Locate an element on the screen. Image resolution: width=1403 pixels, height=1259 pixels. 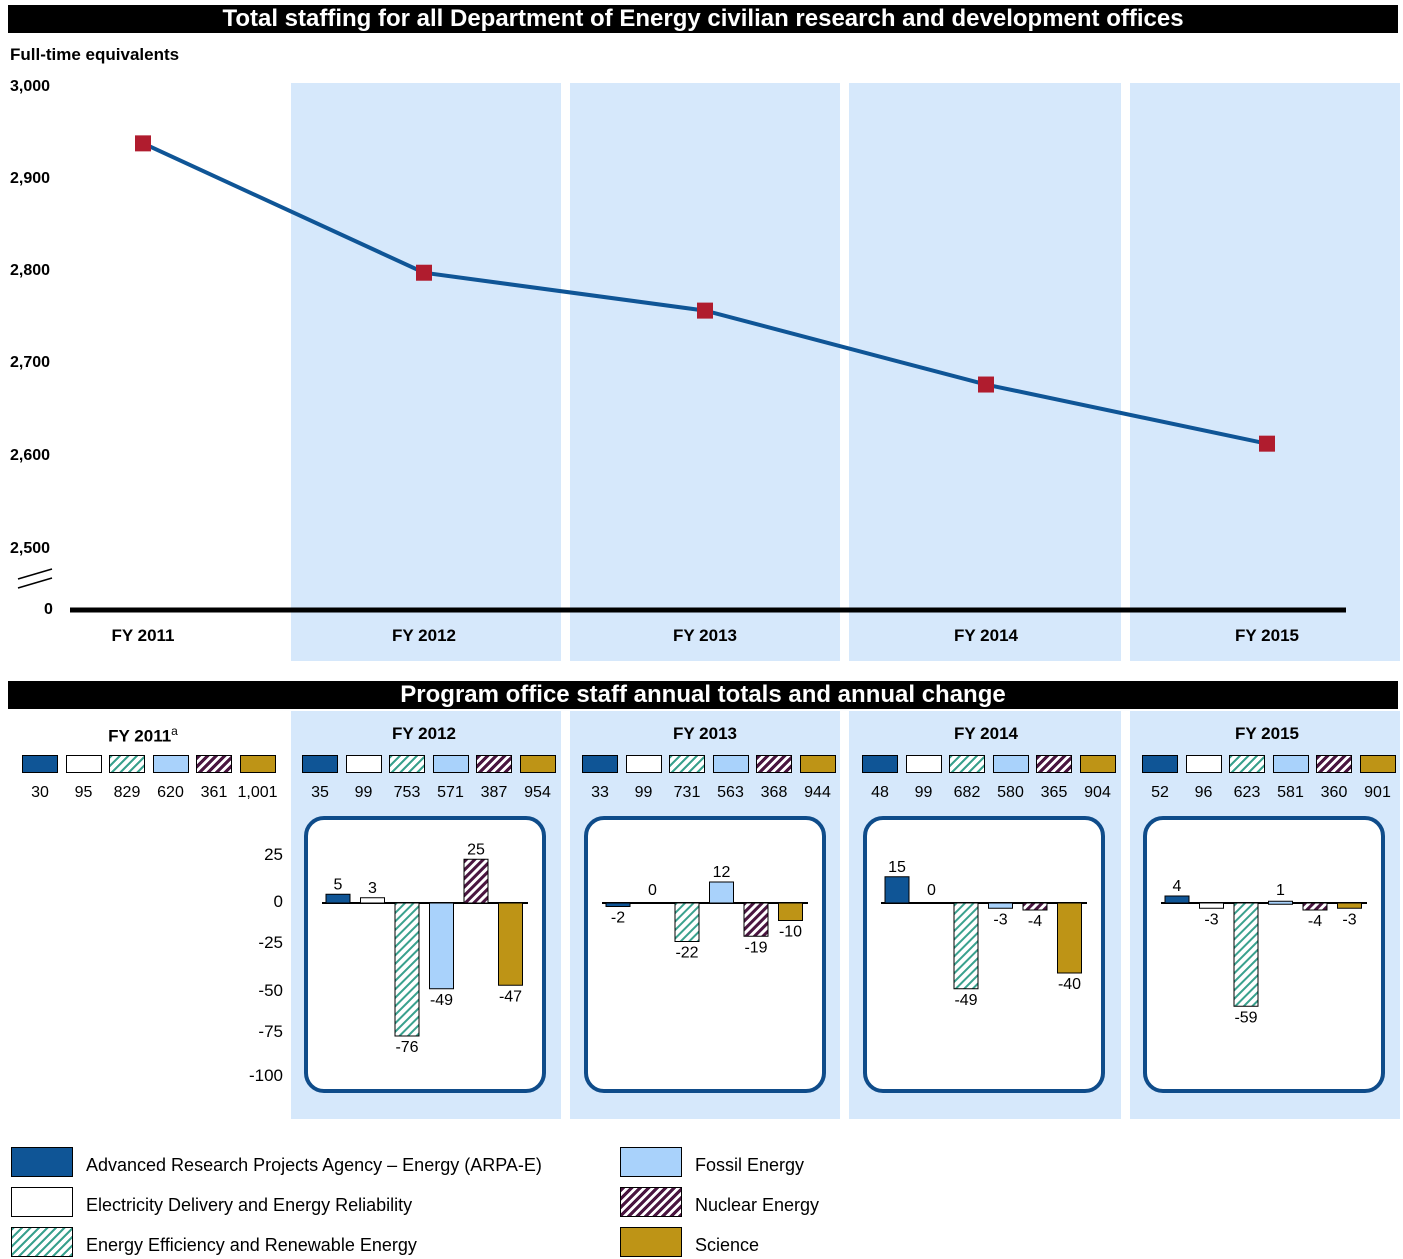
year-header: FY 2015 is located at coordinates (1267, 734).